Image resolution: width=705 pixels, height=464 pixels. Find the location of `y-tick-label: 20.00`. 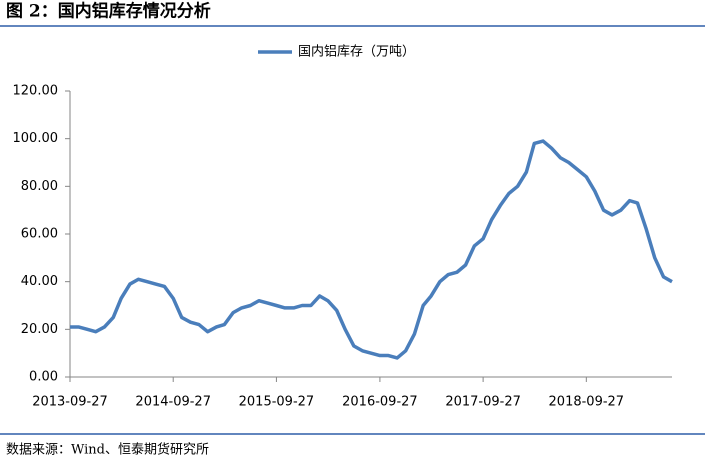

y-tick-label: 20.00 is located at coordinates (39, 329).